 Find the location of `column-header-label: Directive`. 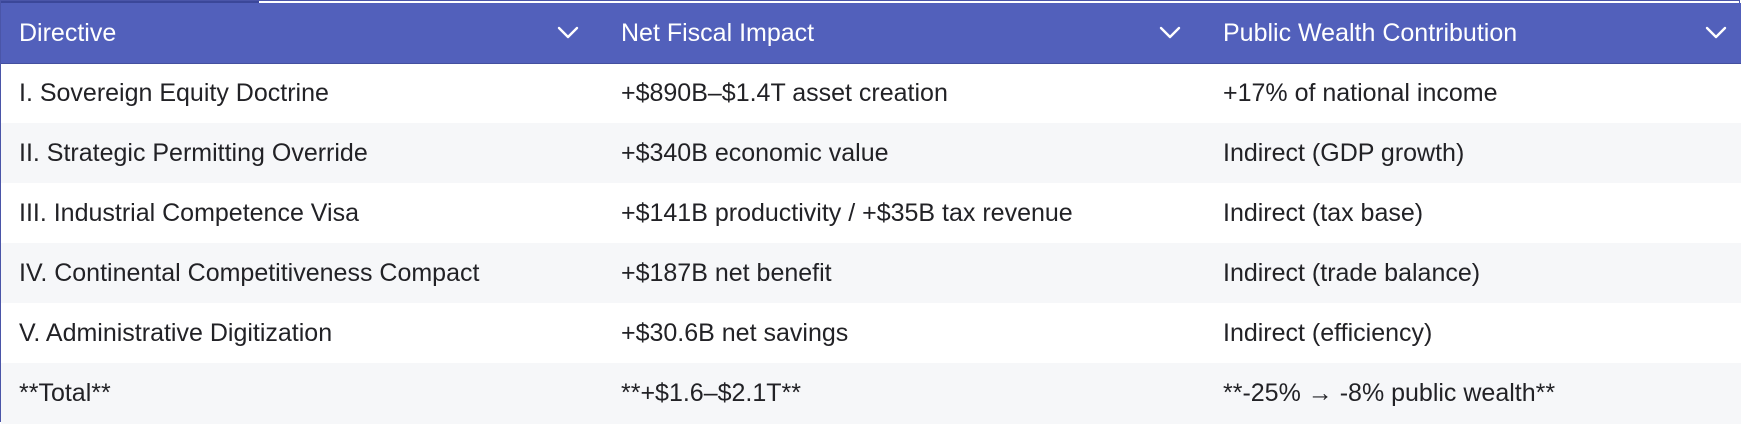

column-header-label: Directive is located at coordinates (68, 32).